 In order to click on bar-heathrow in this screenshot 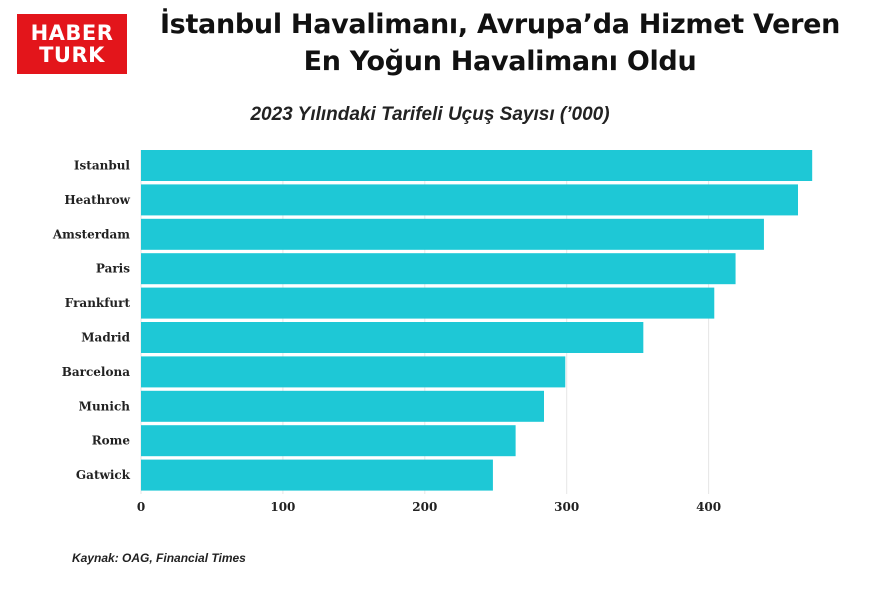, I will do `click(469, 200)`.